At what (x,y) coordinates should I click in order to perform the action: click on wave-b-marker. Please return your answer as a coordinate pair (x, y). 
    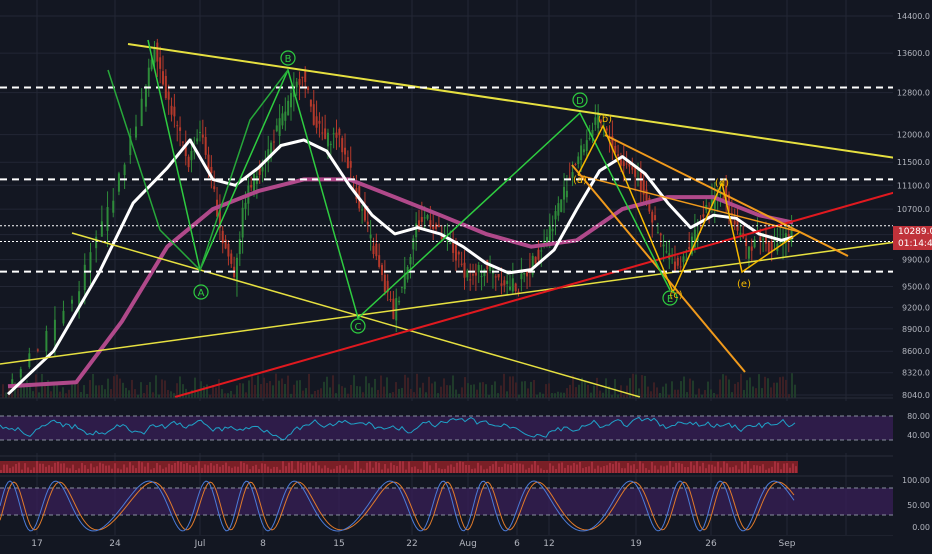
    Looking at the image, I should click on (288, 58).